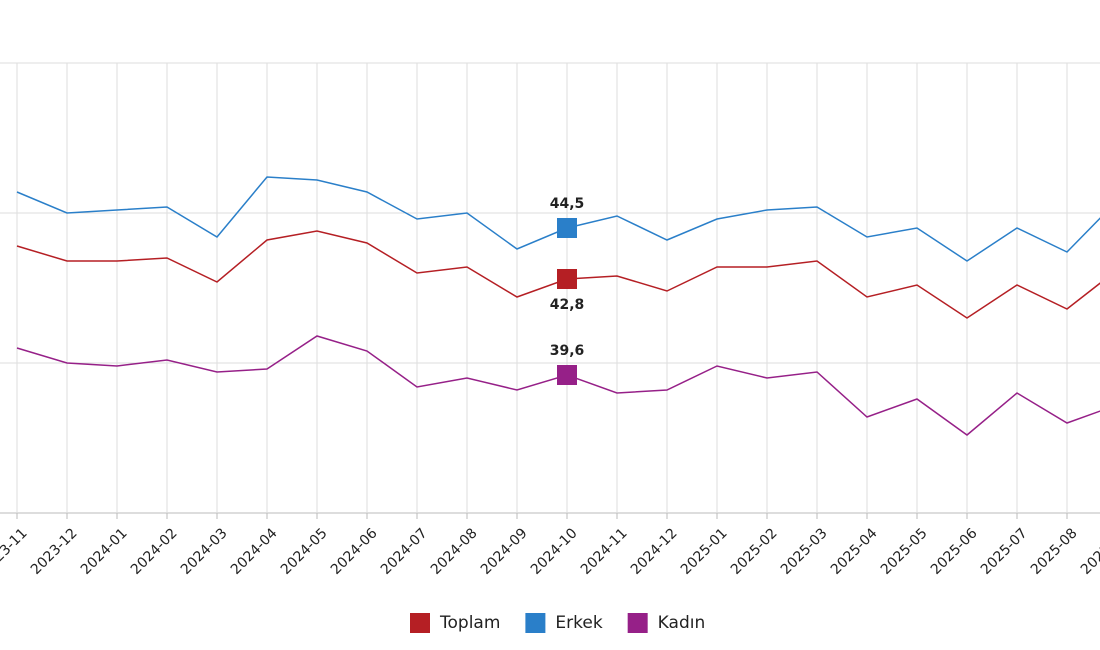 This screenshot has width=1100, height=650. I want to click on x-tick-label: 2024-03, so click(204, 551).